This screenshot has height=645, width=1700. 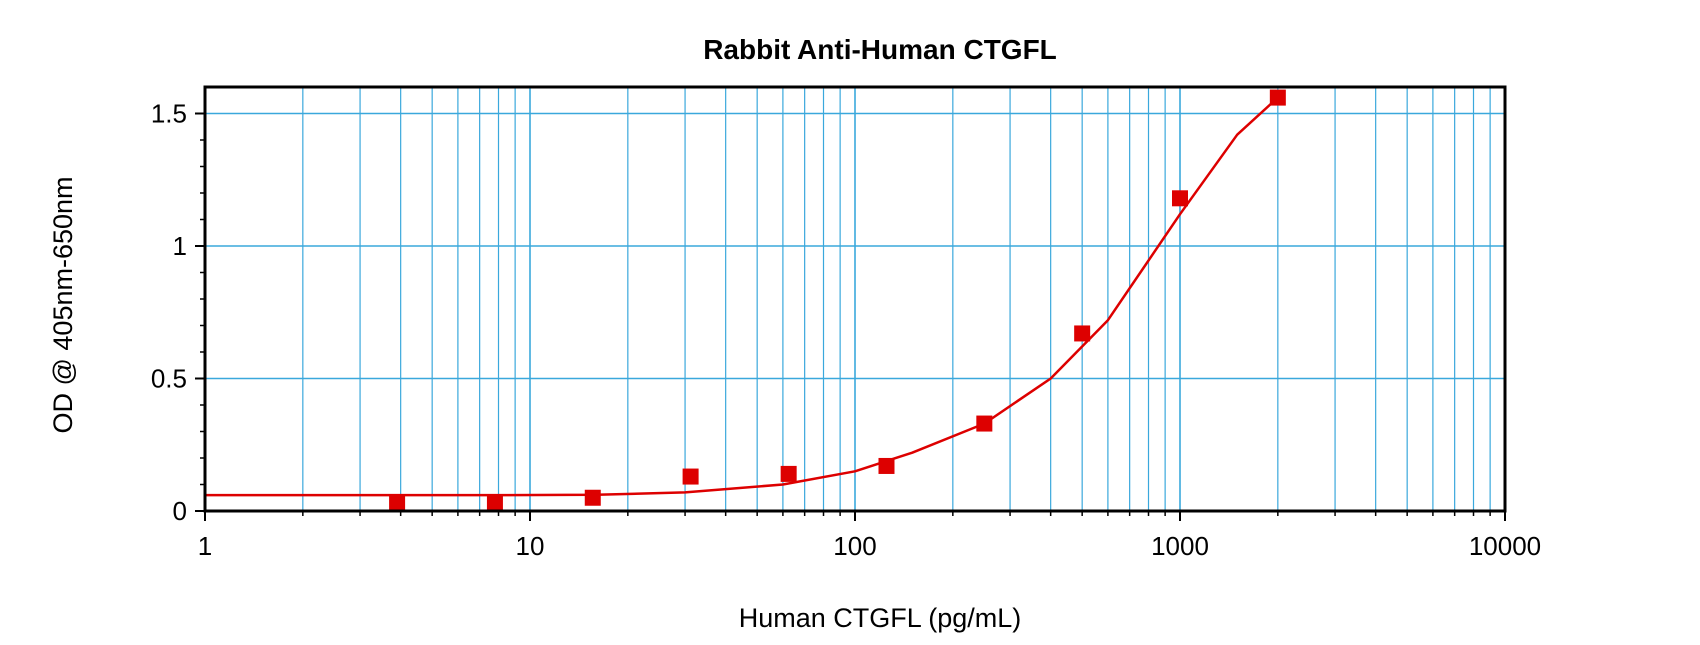 I want to click on x-tick-label: 100, so click(x=854, y=546).